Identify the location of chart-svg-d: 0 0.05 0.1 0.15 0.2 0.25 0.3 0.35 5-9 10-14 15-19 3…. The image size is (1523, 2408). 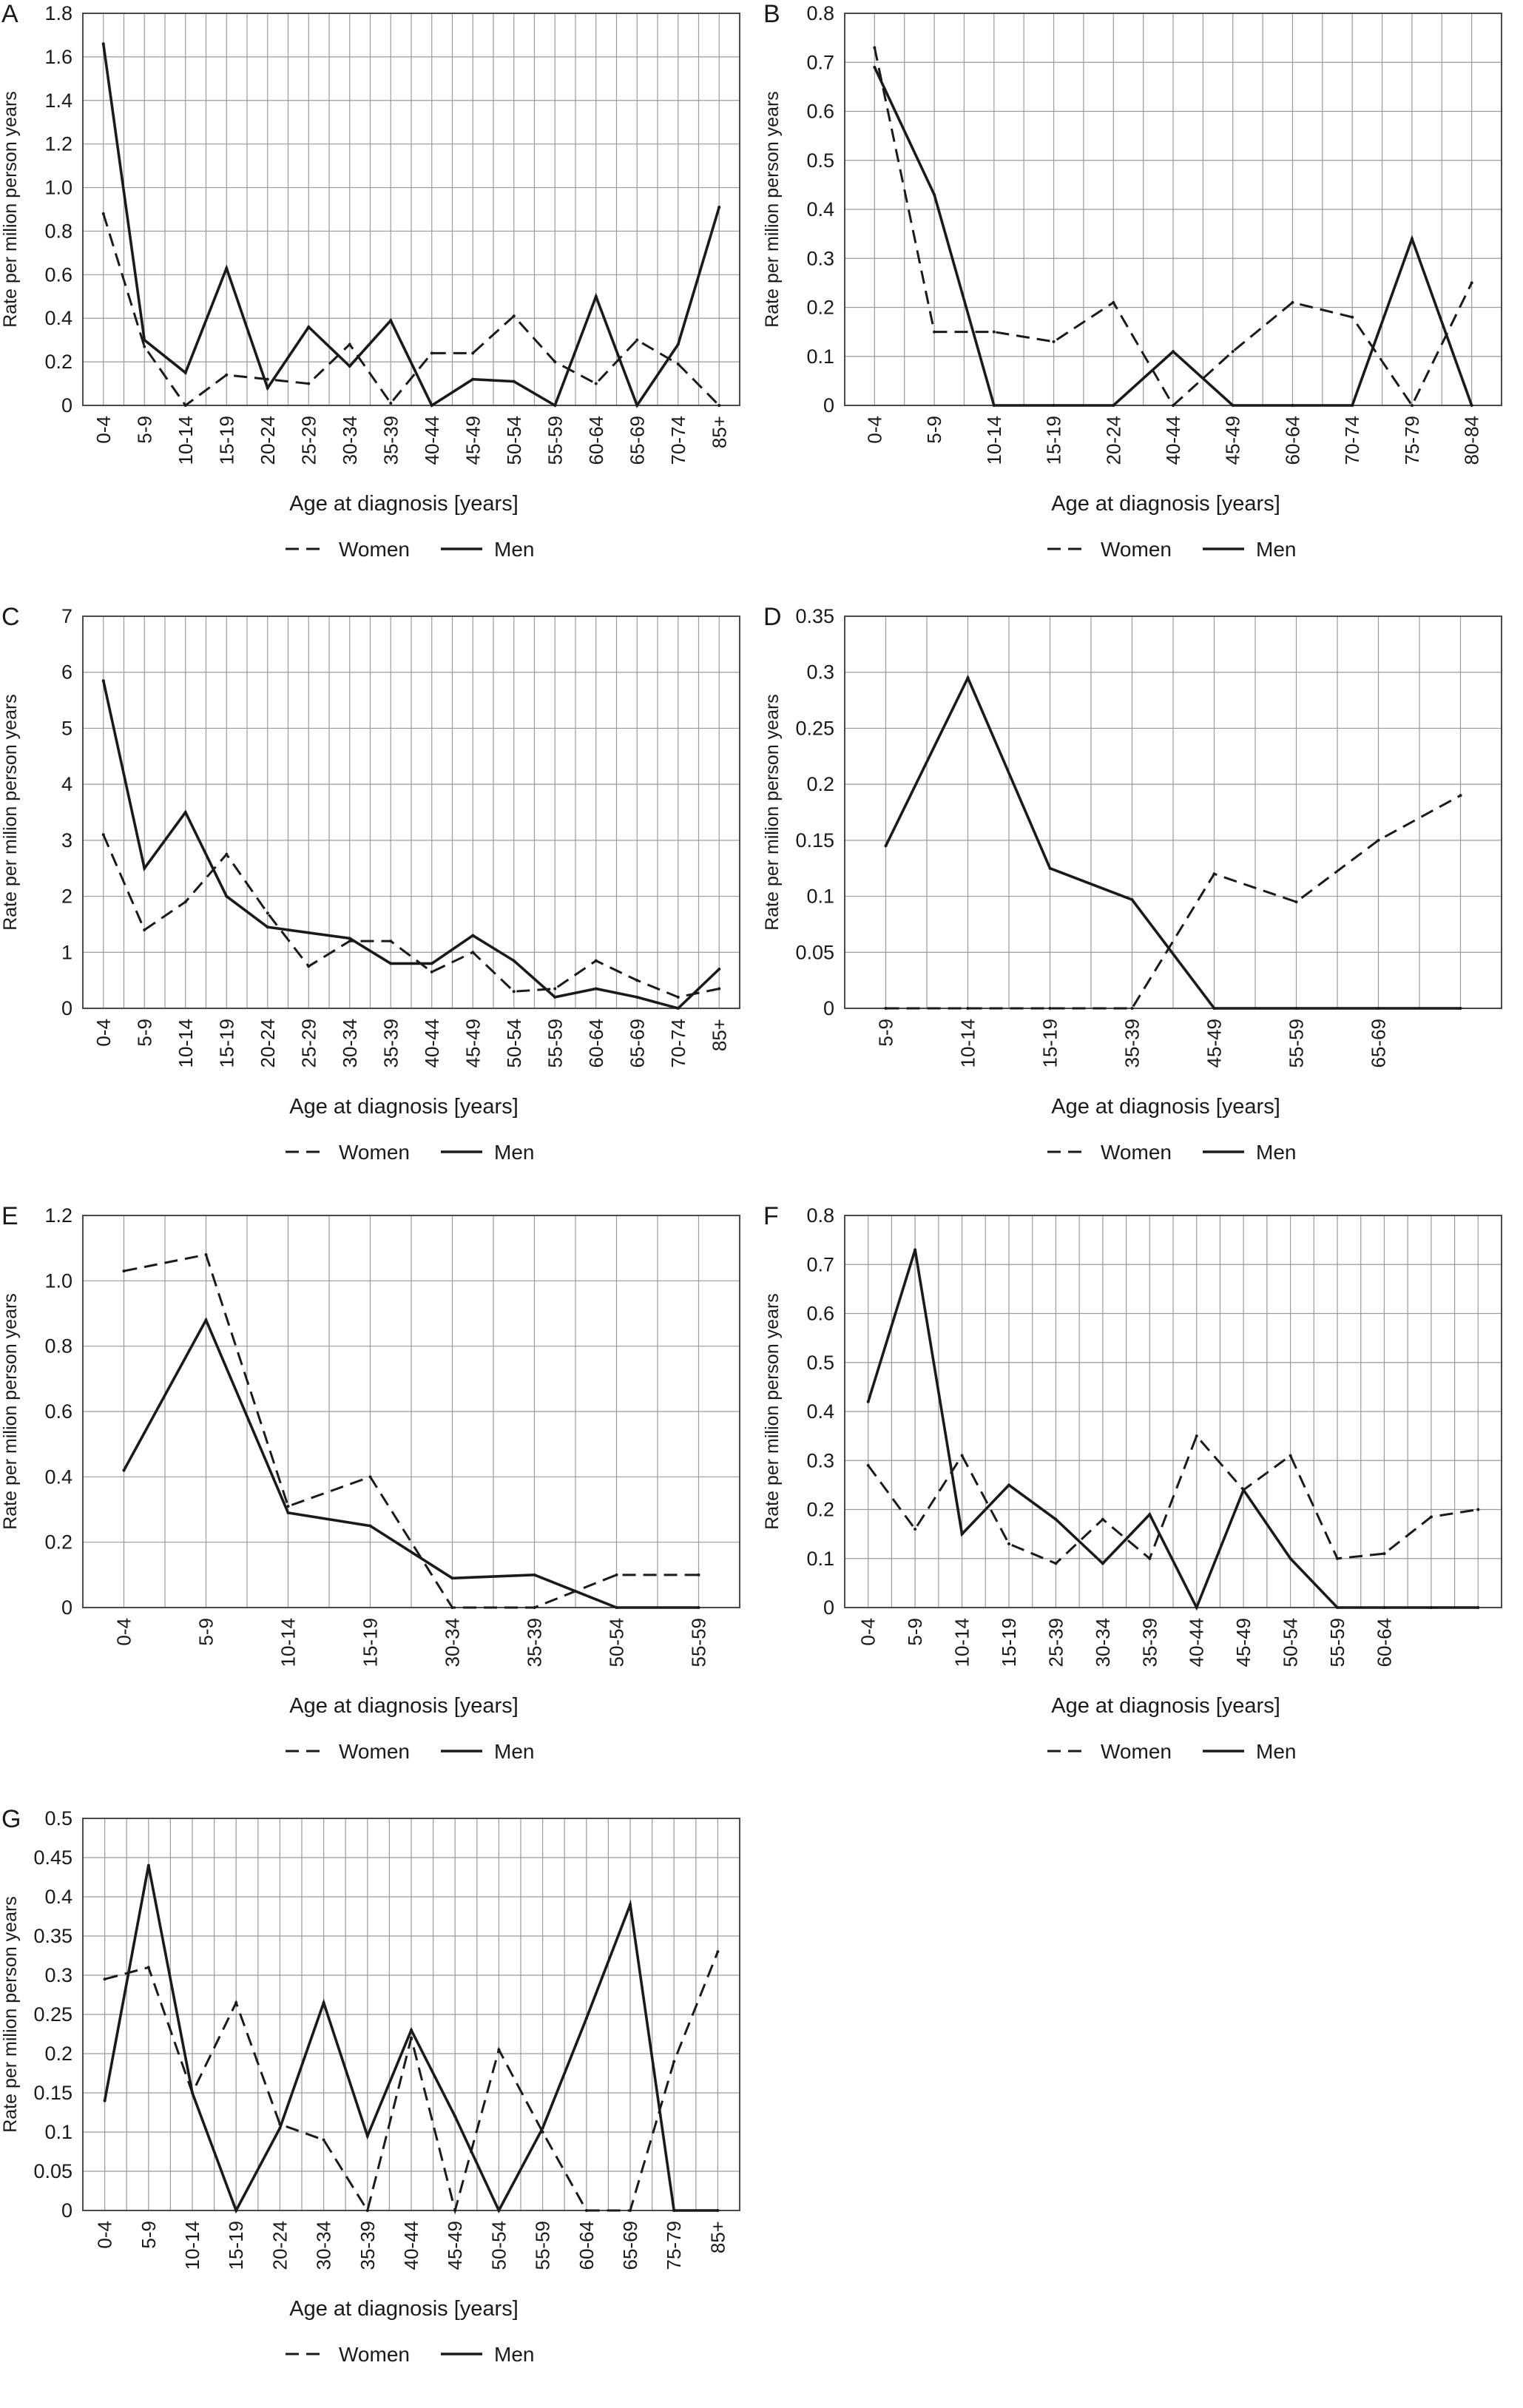
(1132, 883).